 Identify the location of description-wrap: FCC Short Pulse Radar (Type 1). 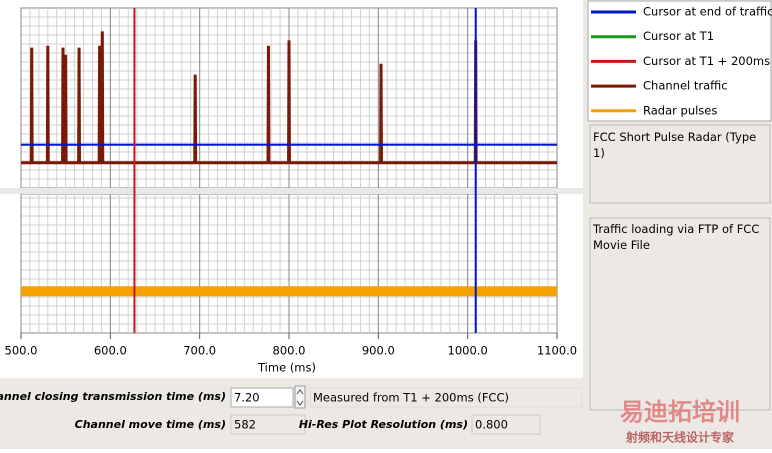
(675, 145).